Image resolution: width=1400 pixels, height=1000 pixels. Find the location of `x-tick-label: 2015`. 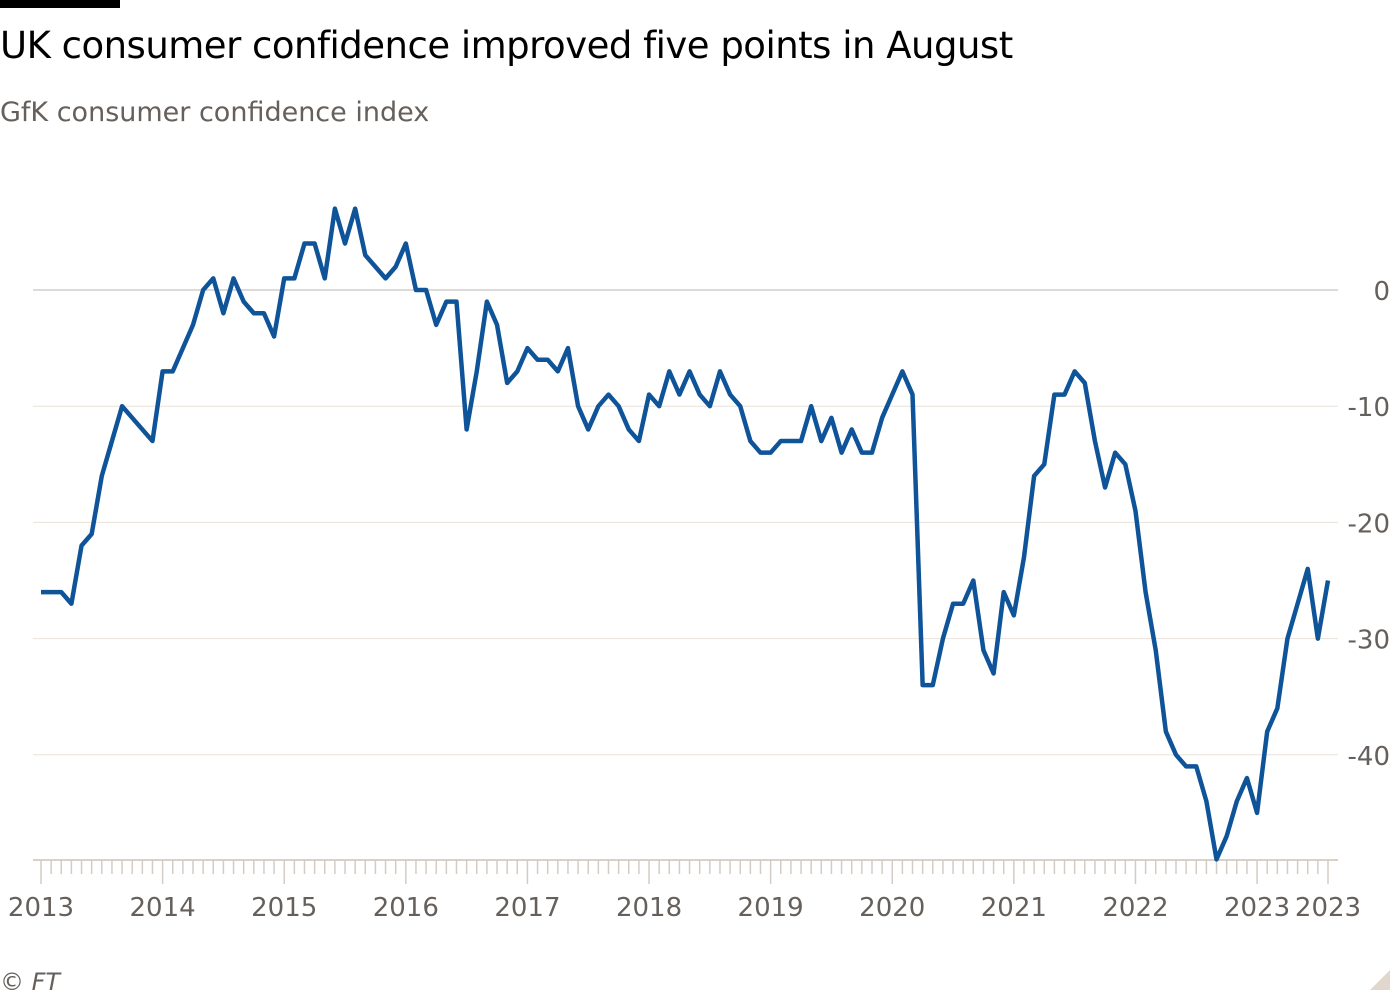

x-tick-label: 2015 is located at coordinates (284, 908).